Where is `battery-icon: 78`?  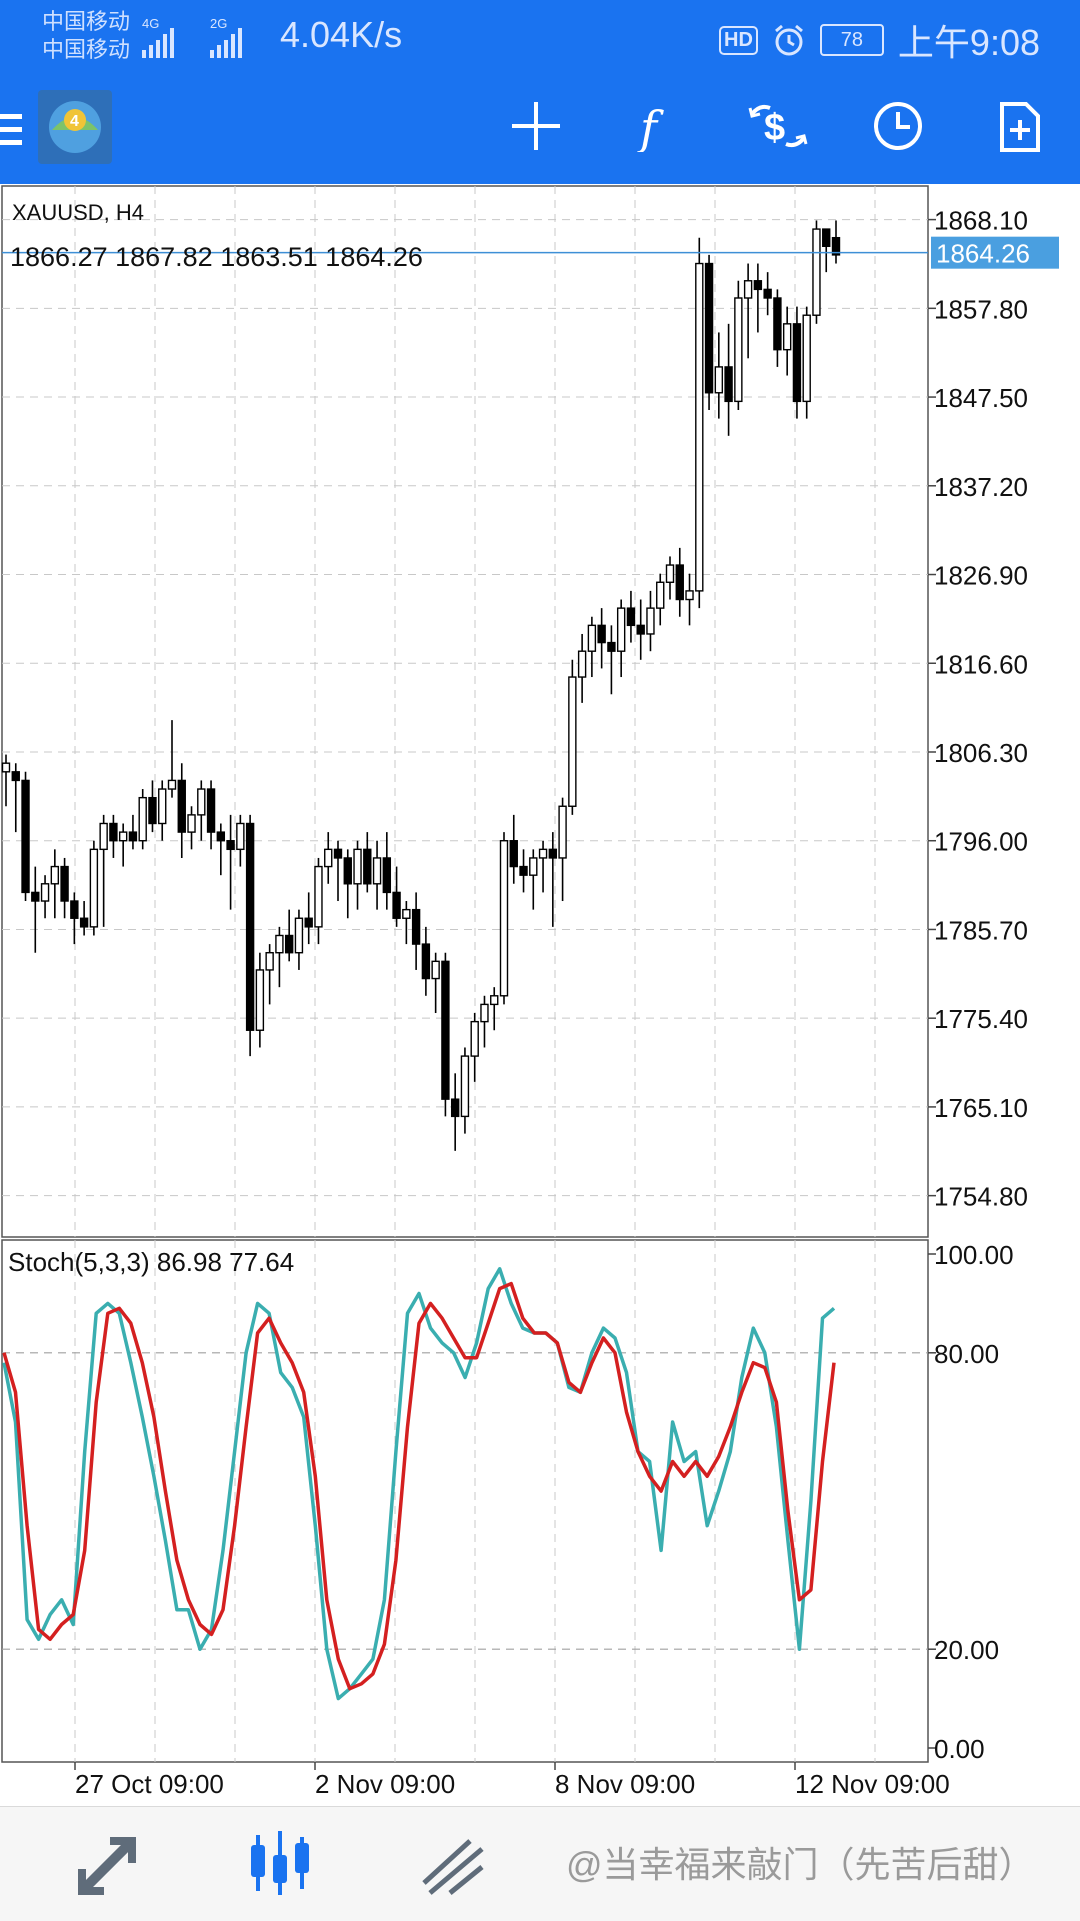 battery-icon: 78 is located at coordinates (851, 40).